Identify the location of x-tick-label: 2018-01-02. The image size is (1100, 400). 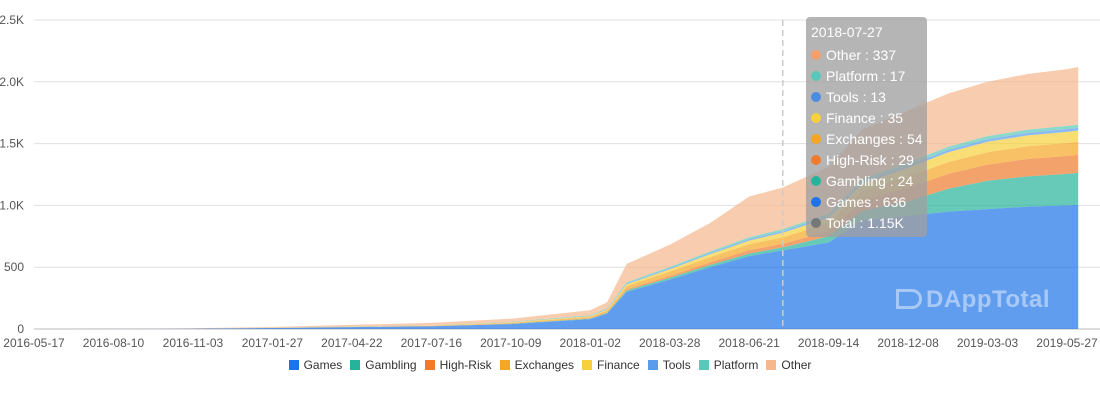
(591, 343).